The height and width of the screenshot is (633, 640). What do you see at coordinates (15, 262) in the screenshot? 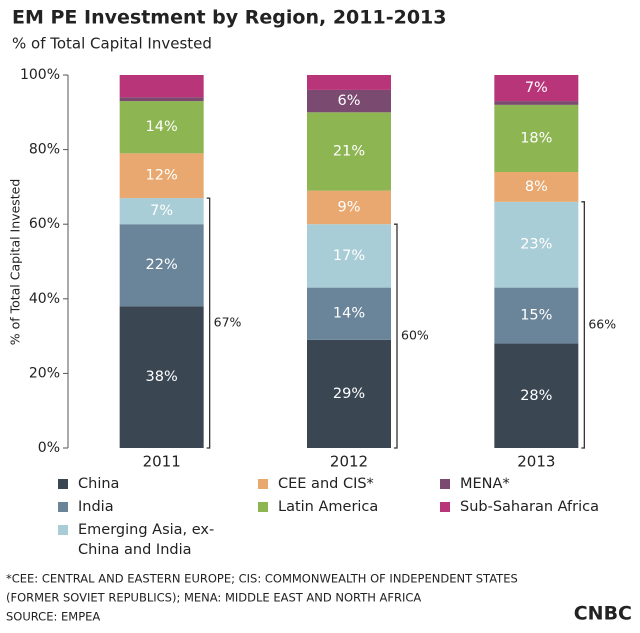
I see `y-axis-label: % of Total Capital Invested` at bounding box center [15, 262].